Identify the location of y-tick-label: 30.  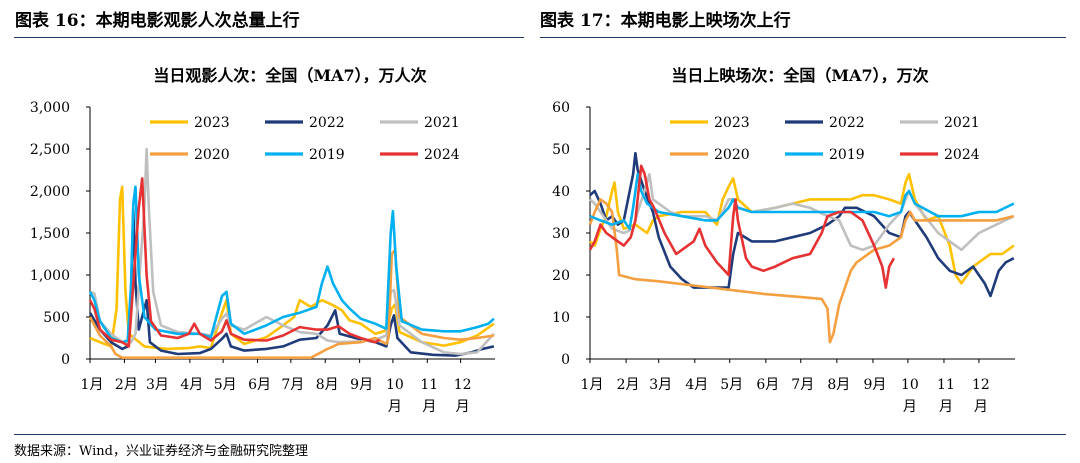
(561, 234).